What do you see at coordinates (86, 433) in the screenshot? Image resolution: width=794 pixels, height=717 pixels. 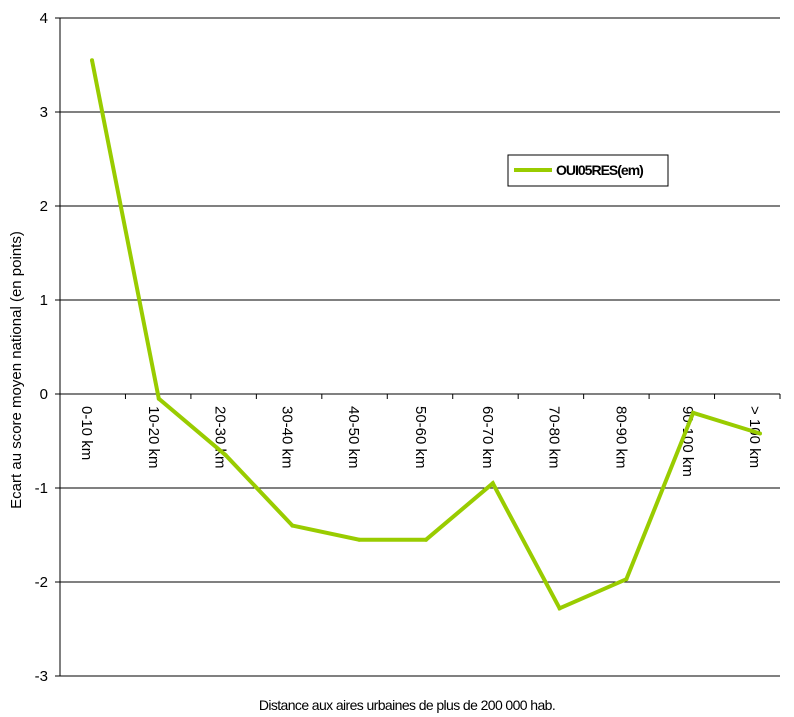 I see `x-tick-label: 0-10 km` at bounding box center [86, 433].